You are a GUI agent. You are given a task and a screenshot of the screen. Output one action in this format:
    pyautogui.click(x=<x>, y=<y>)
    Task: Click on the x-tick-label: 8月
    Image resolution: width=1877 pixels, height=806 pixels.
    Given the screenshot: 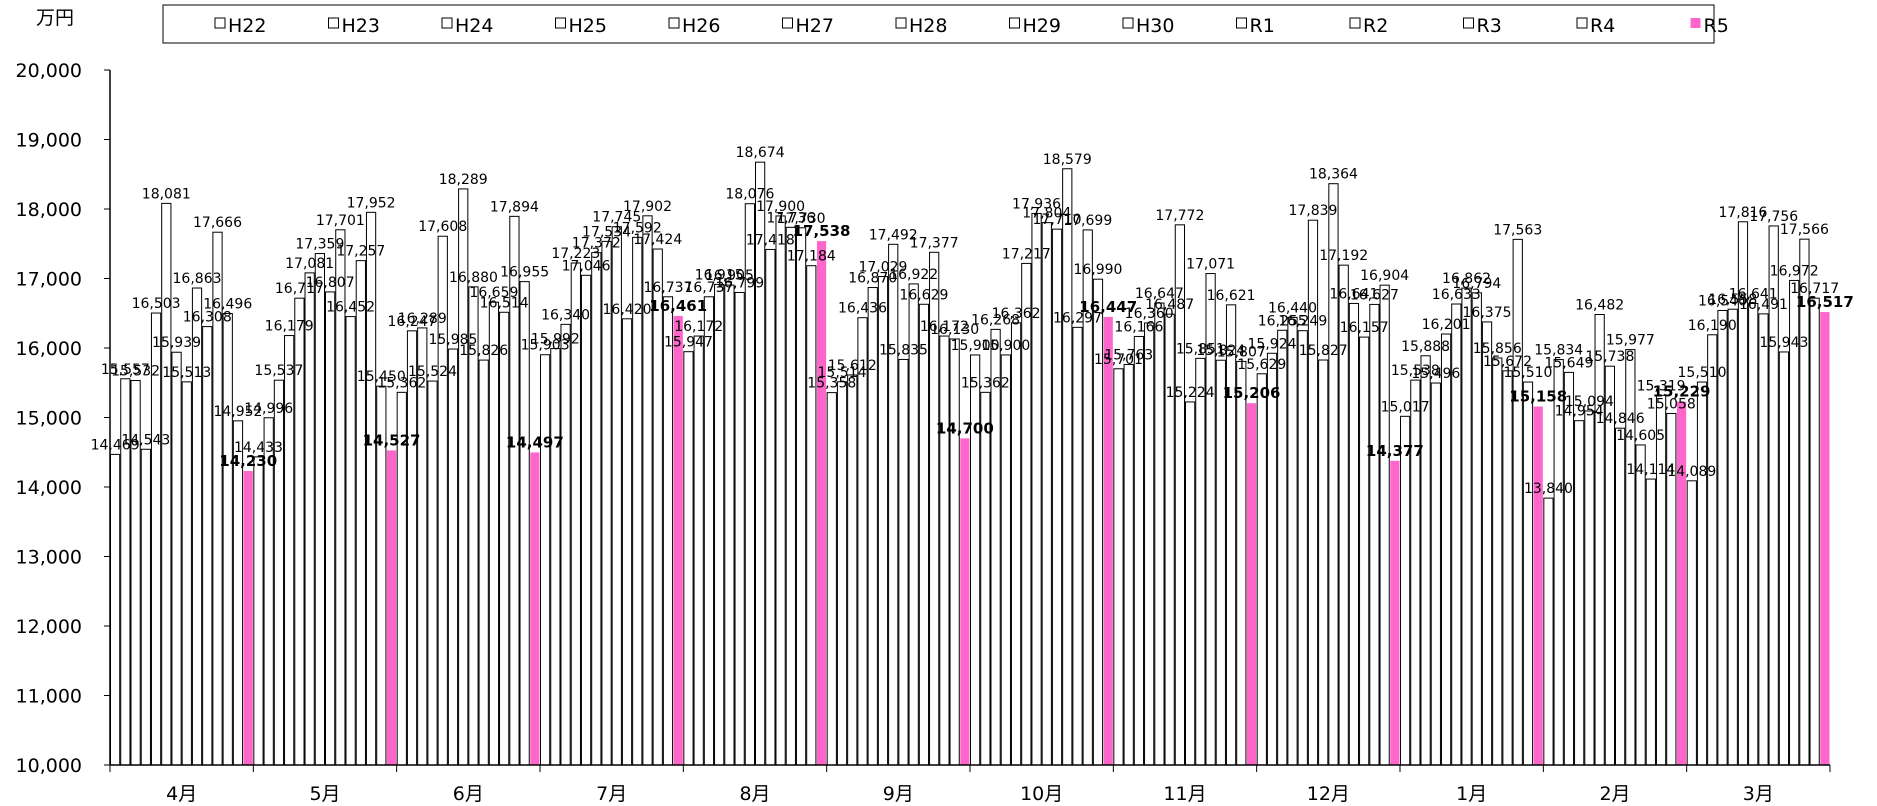 What is the action you would take?
    pyautogui.click(x=754, y=794)
    